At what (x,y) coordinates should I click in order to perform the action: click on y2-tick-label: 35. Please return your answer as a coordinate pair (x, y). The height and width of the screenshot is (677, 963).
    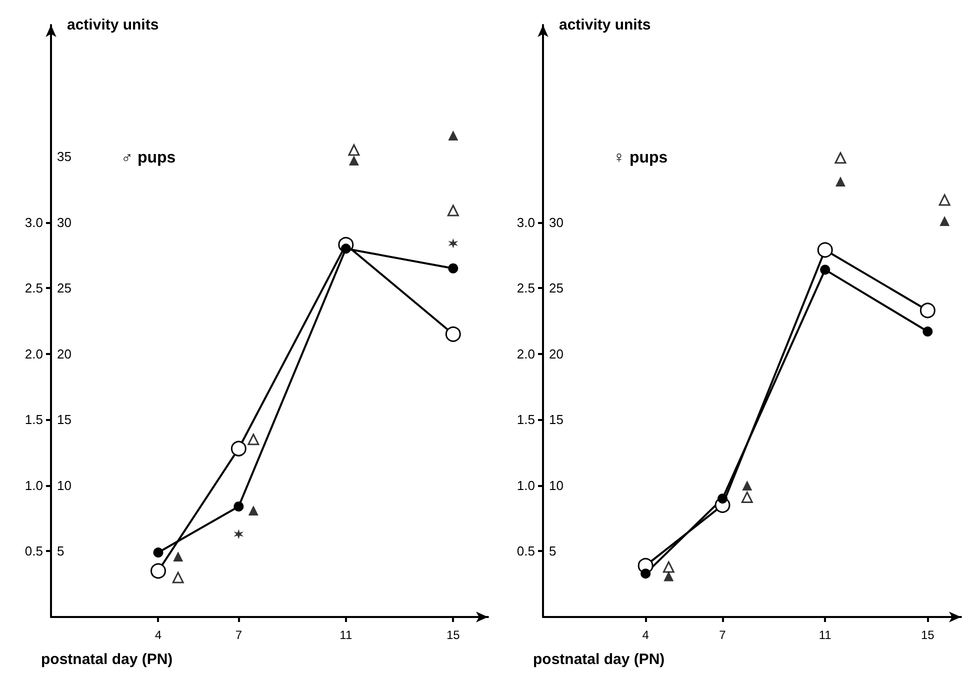
    Looking at the image, I should click on (64, 156).